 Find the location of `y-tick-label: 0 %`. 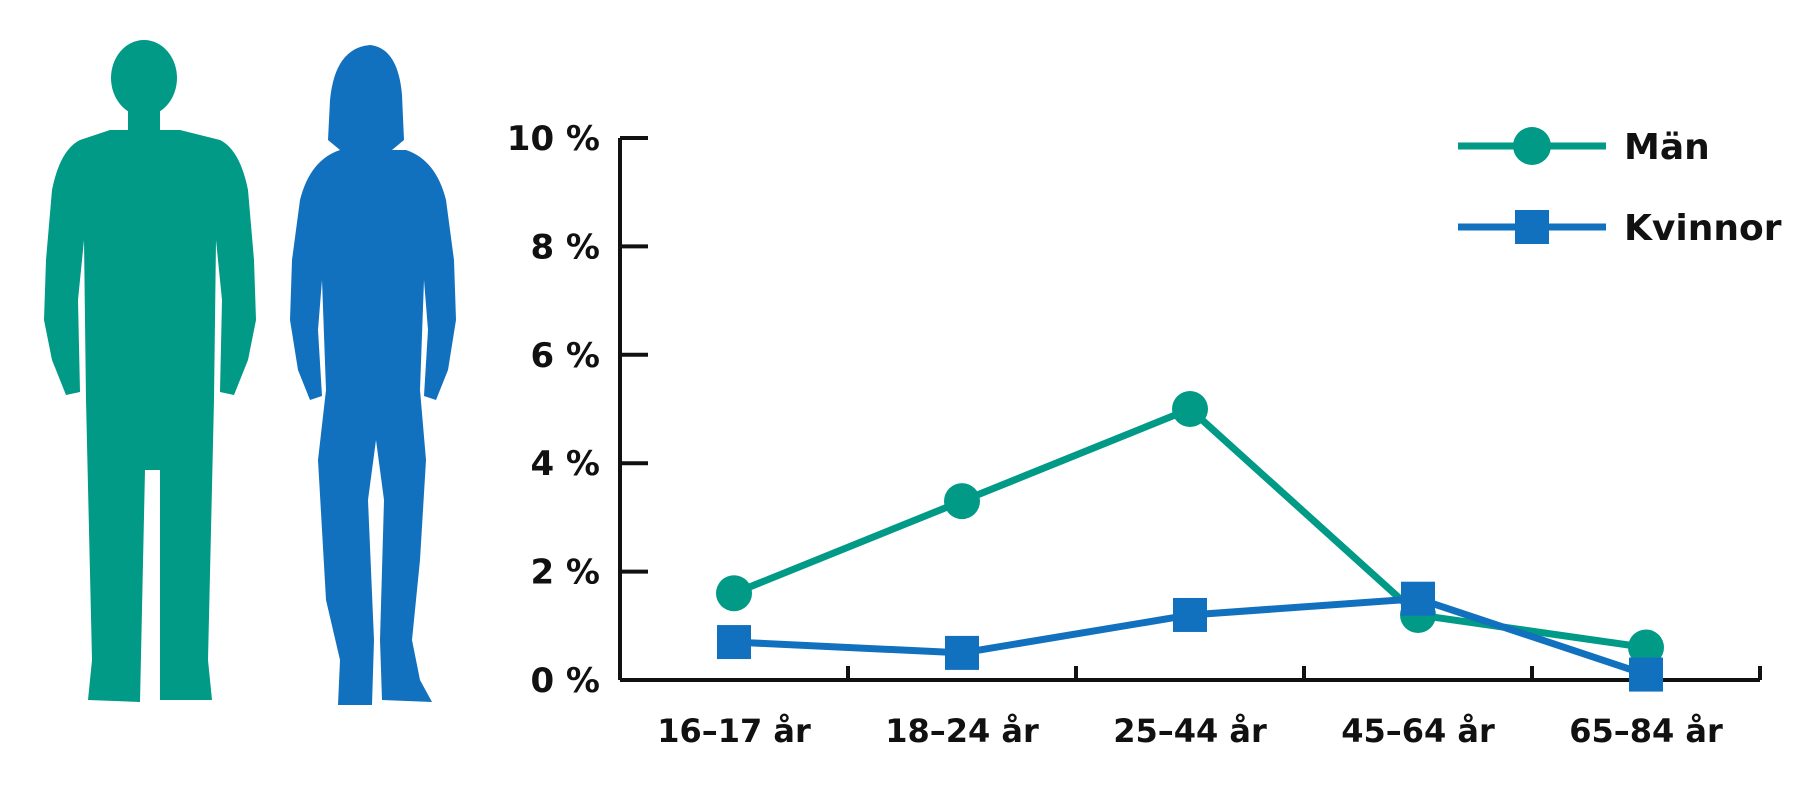

y-tick-label: 0 % is located at coordinates (565, 681).